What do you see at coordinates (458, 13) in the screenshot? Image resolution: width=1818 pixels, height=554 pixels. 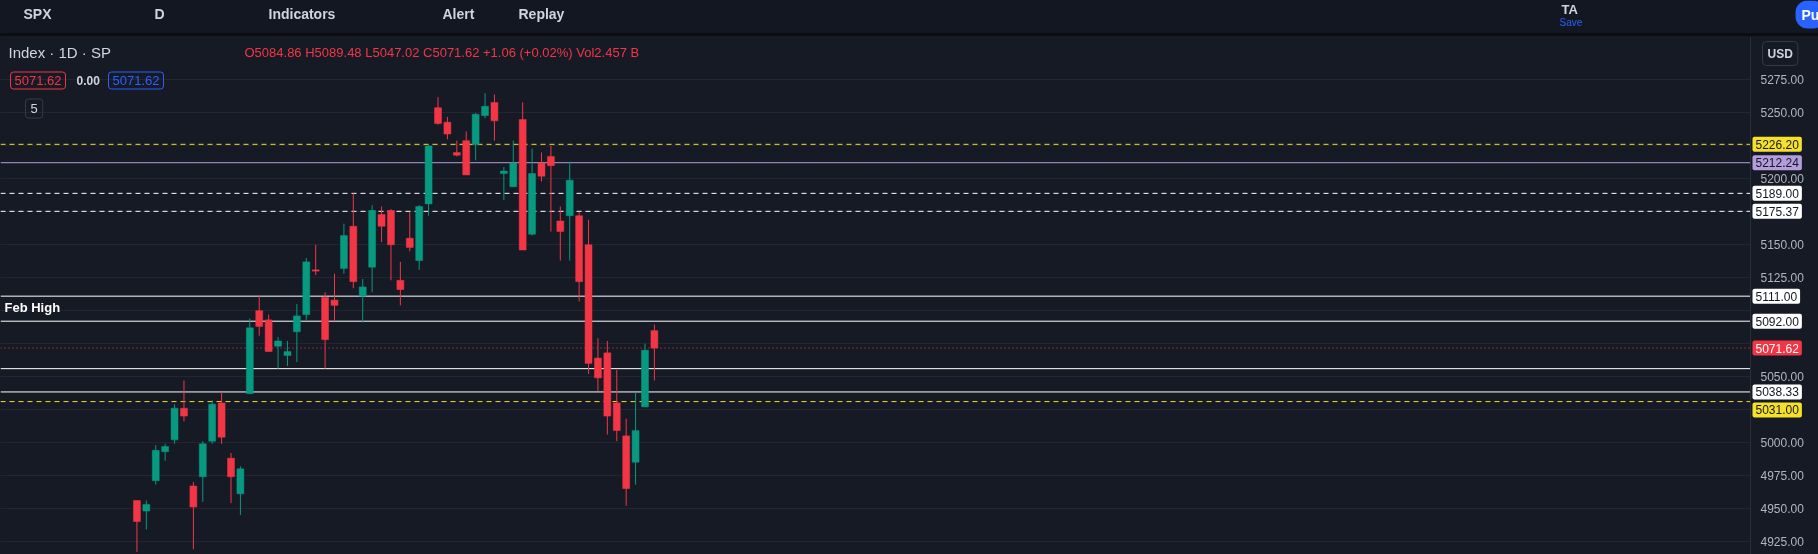 I see `text: Alert` at bounding box center [458, 13].